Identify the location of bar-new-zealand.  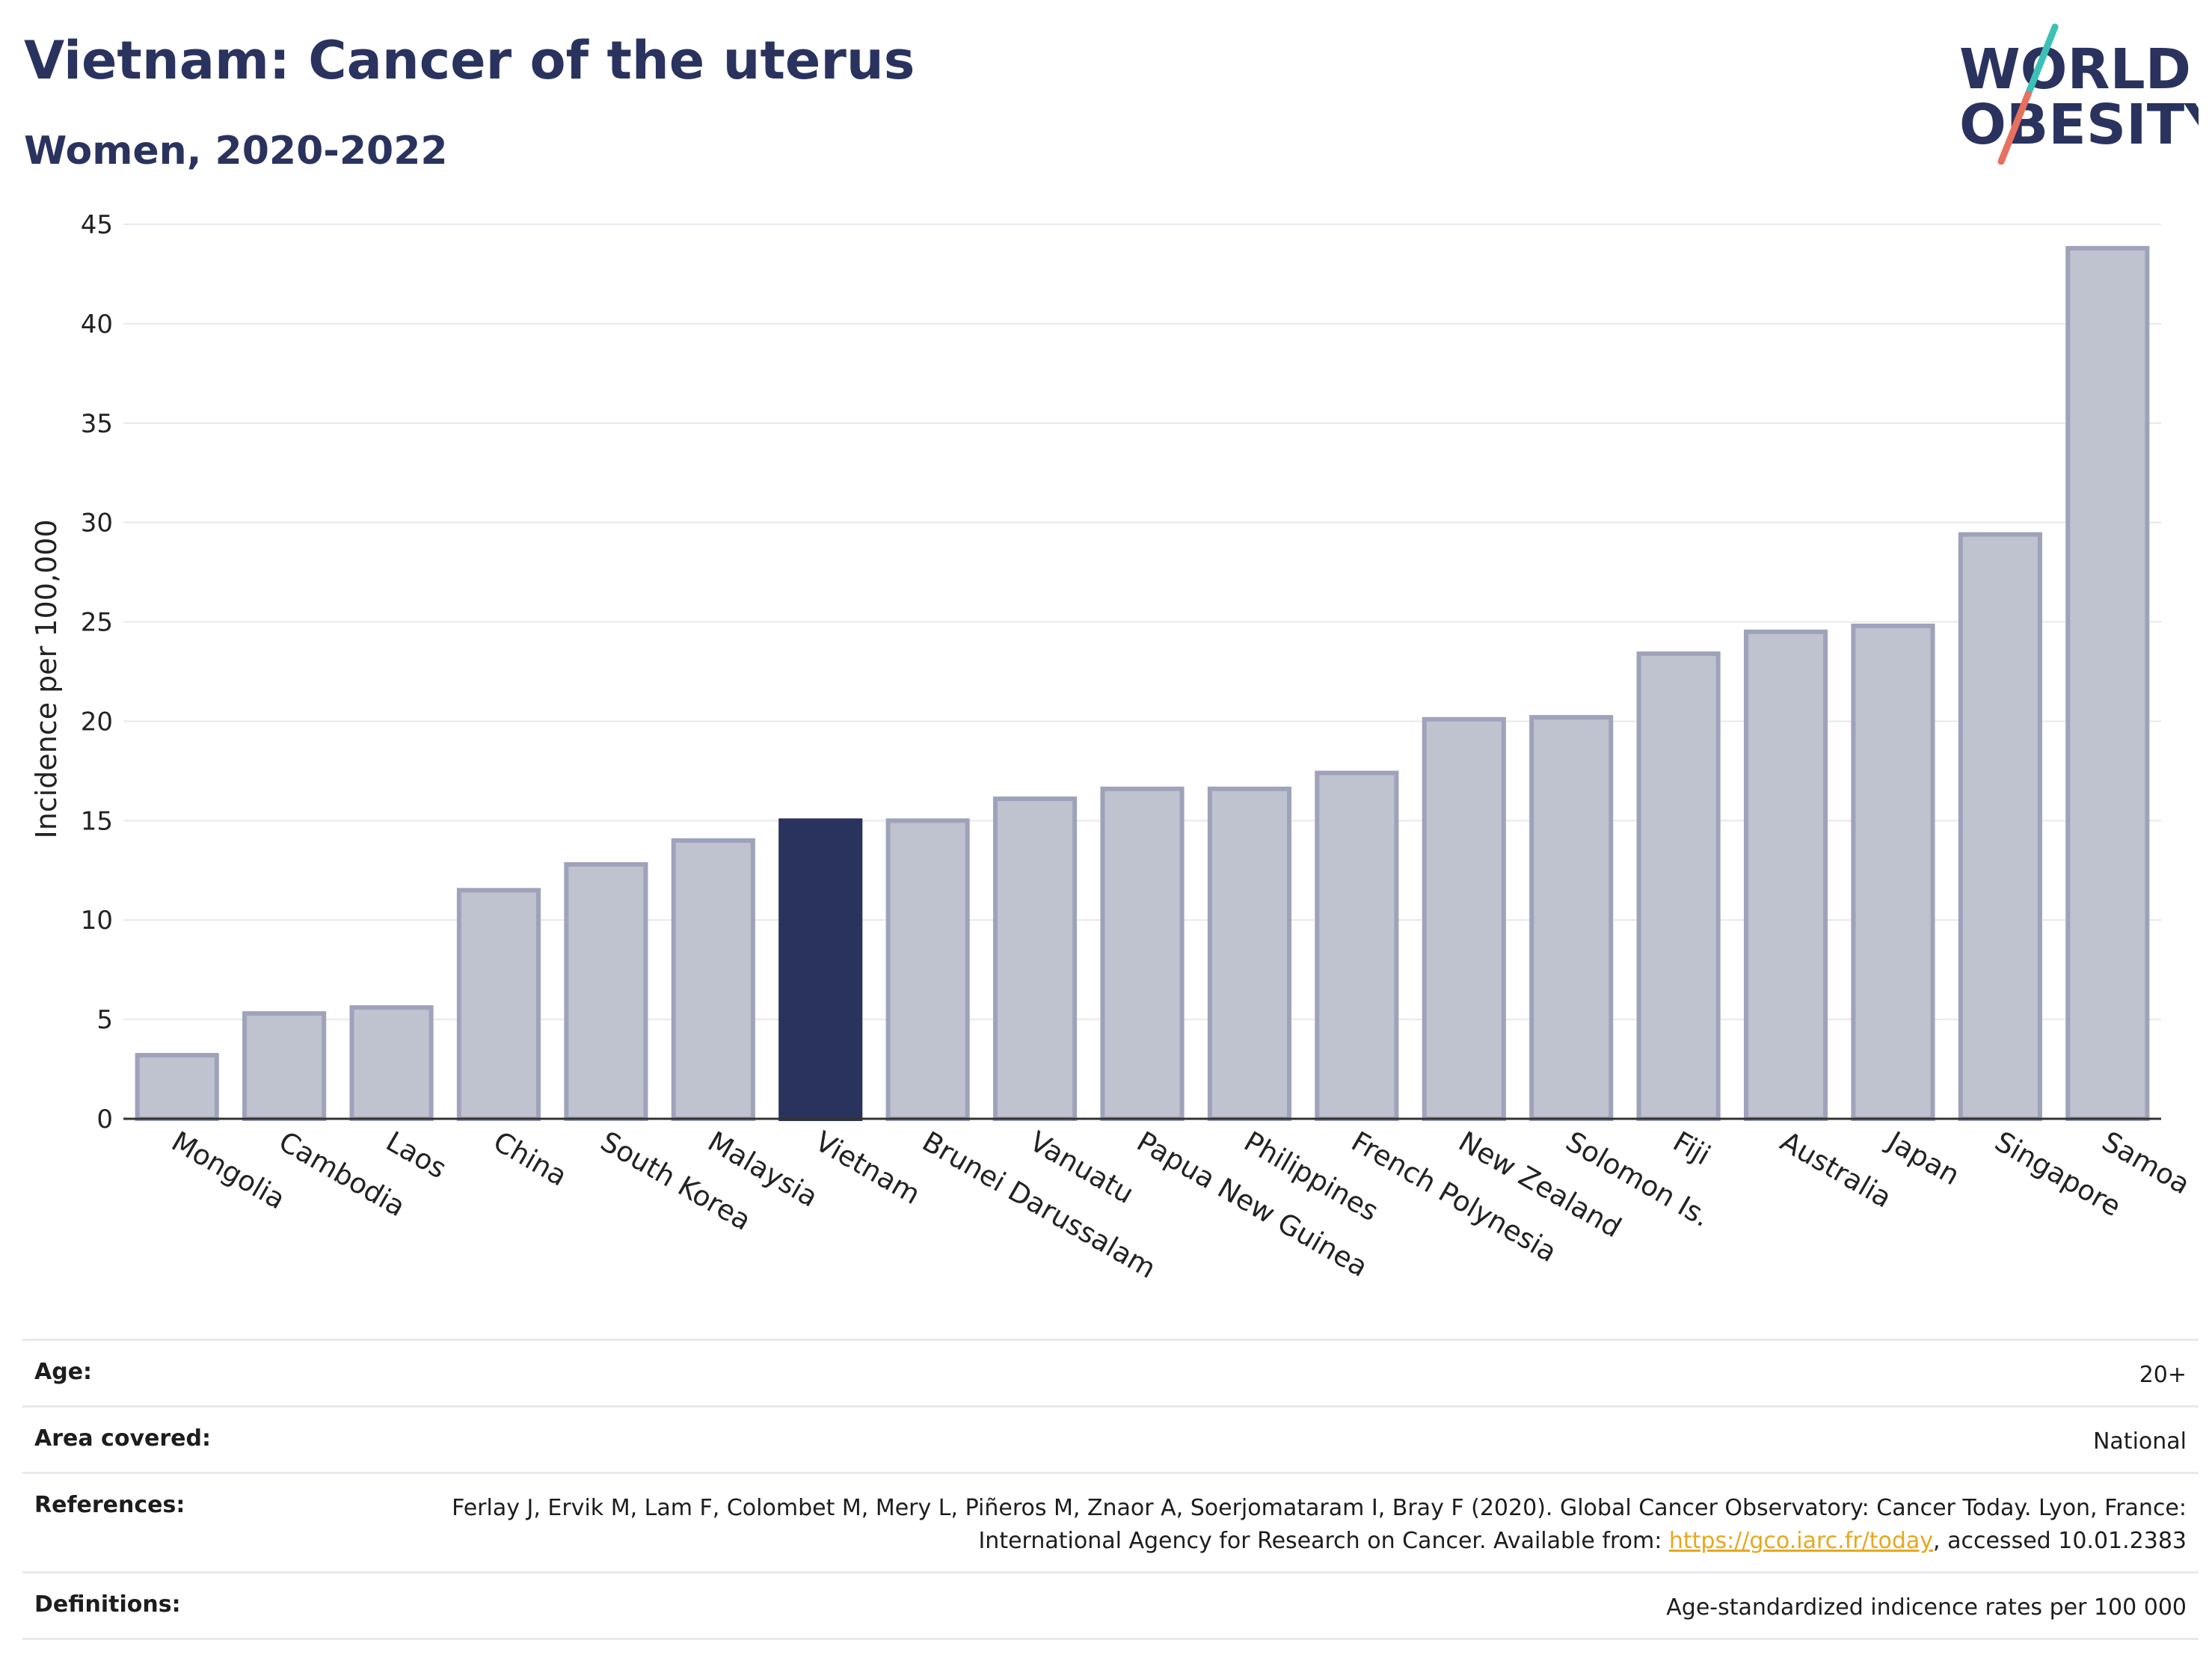
(1464, 918).